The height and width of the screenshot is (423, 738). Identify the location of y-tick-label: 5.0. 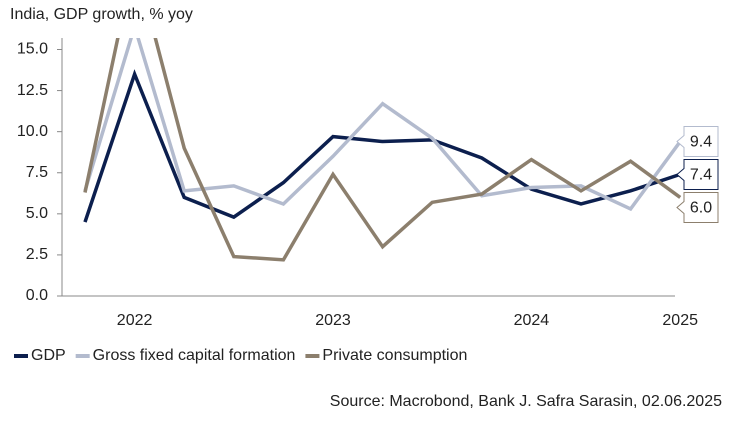
(37, 213).